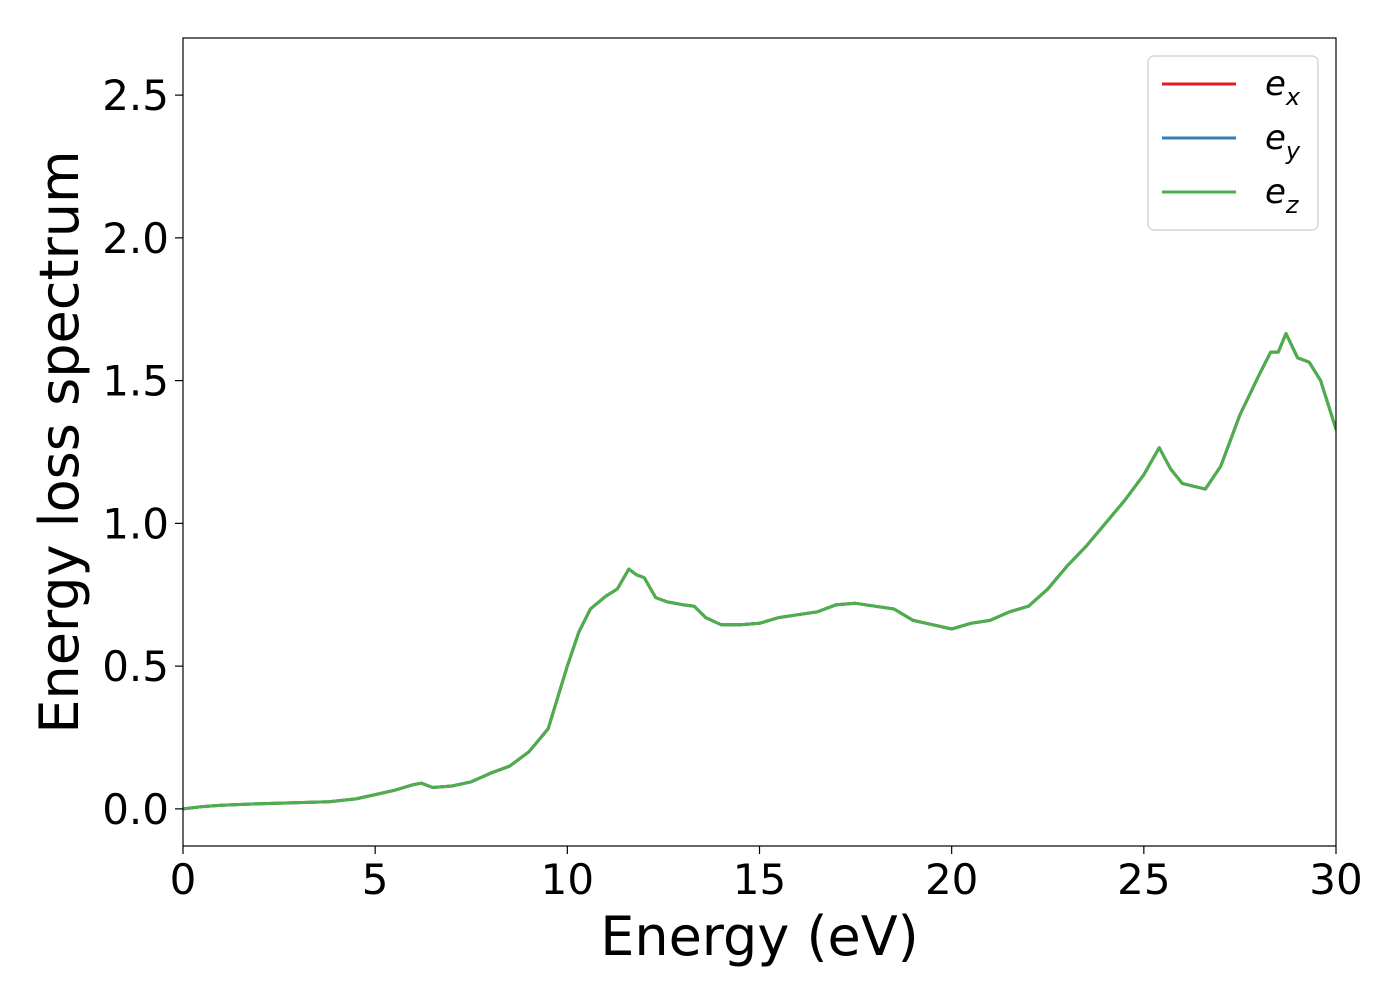 The width and height of the screenshot is (1400, 1000). I want to click on x-axis: 0 5 10 15 20 25 30, so click(766, 875).